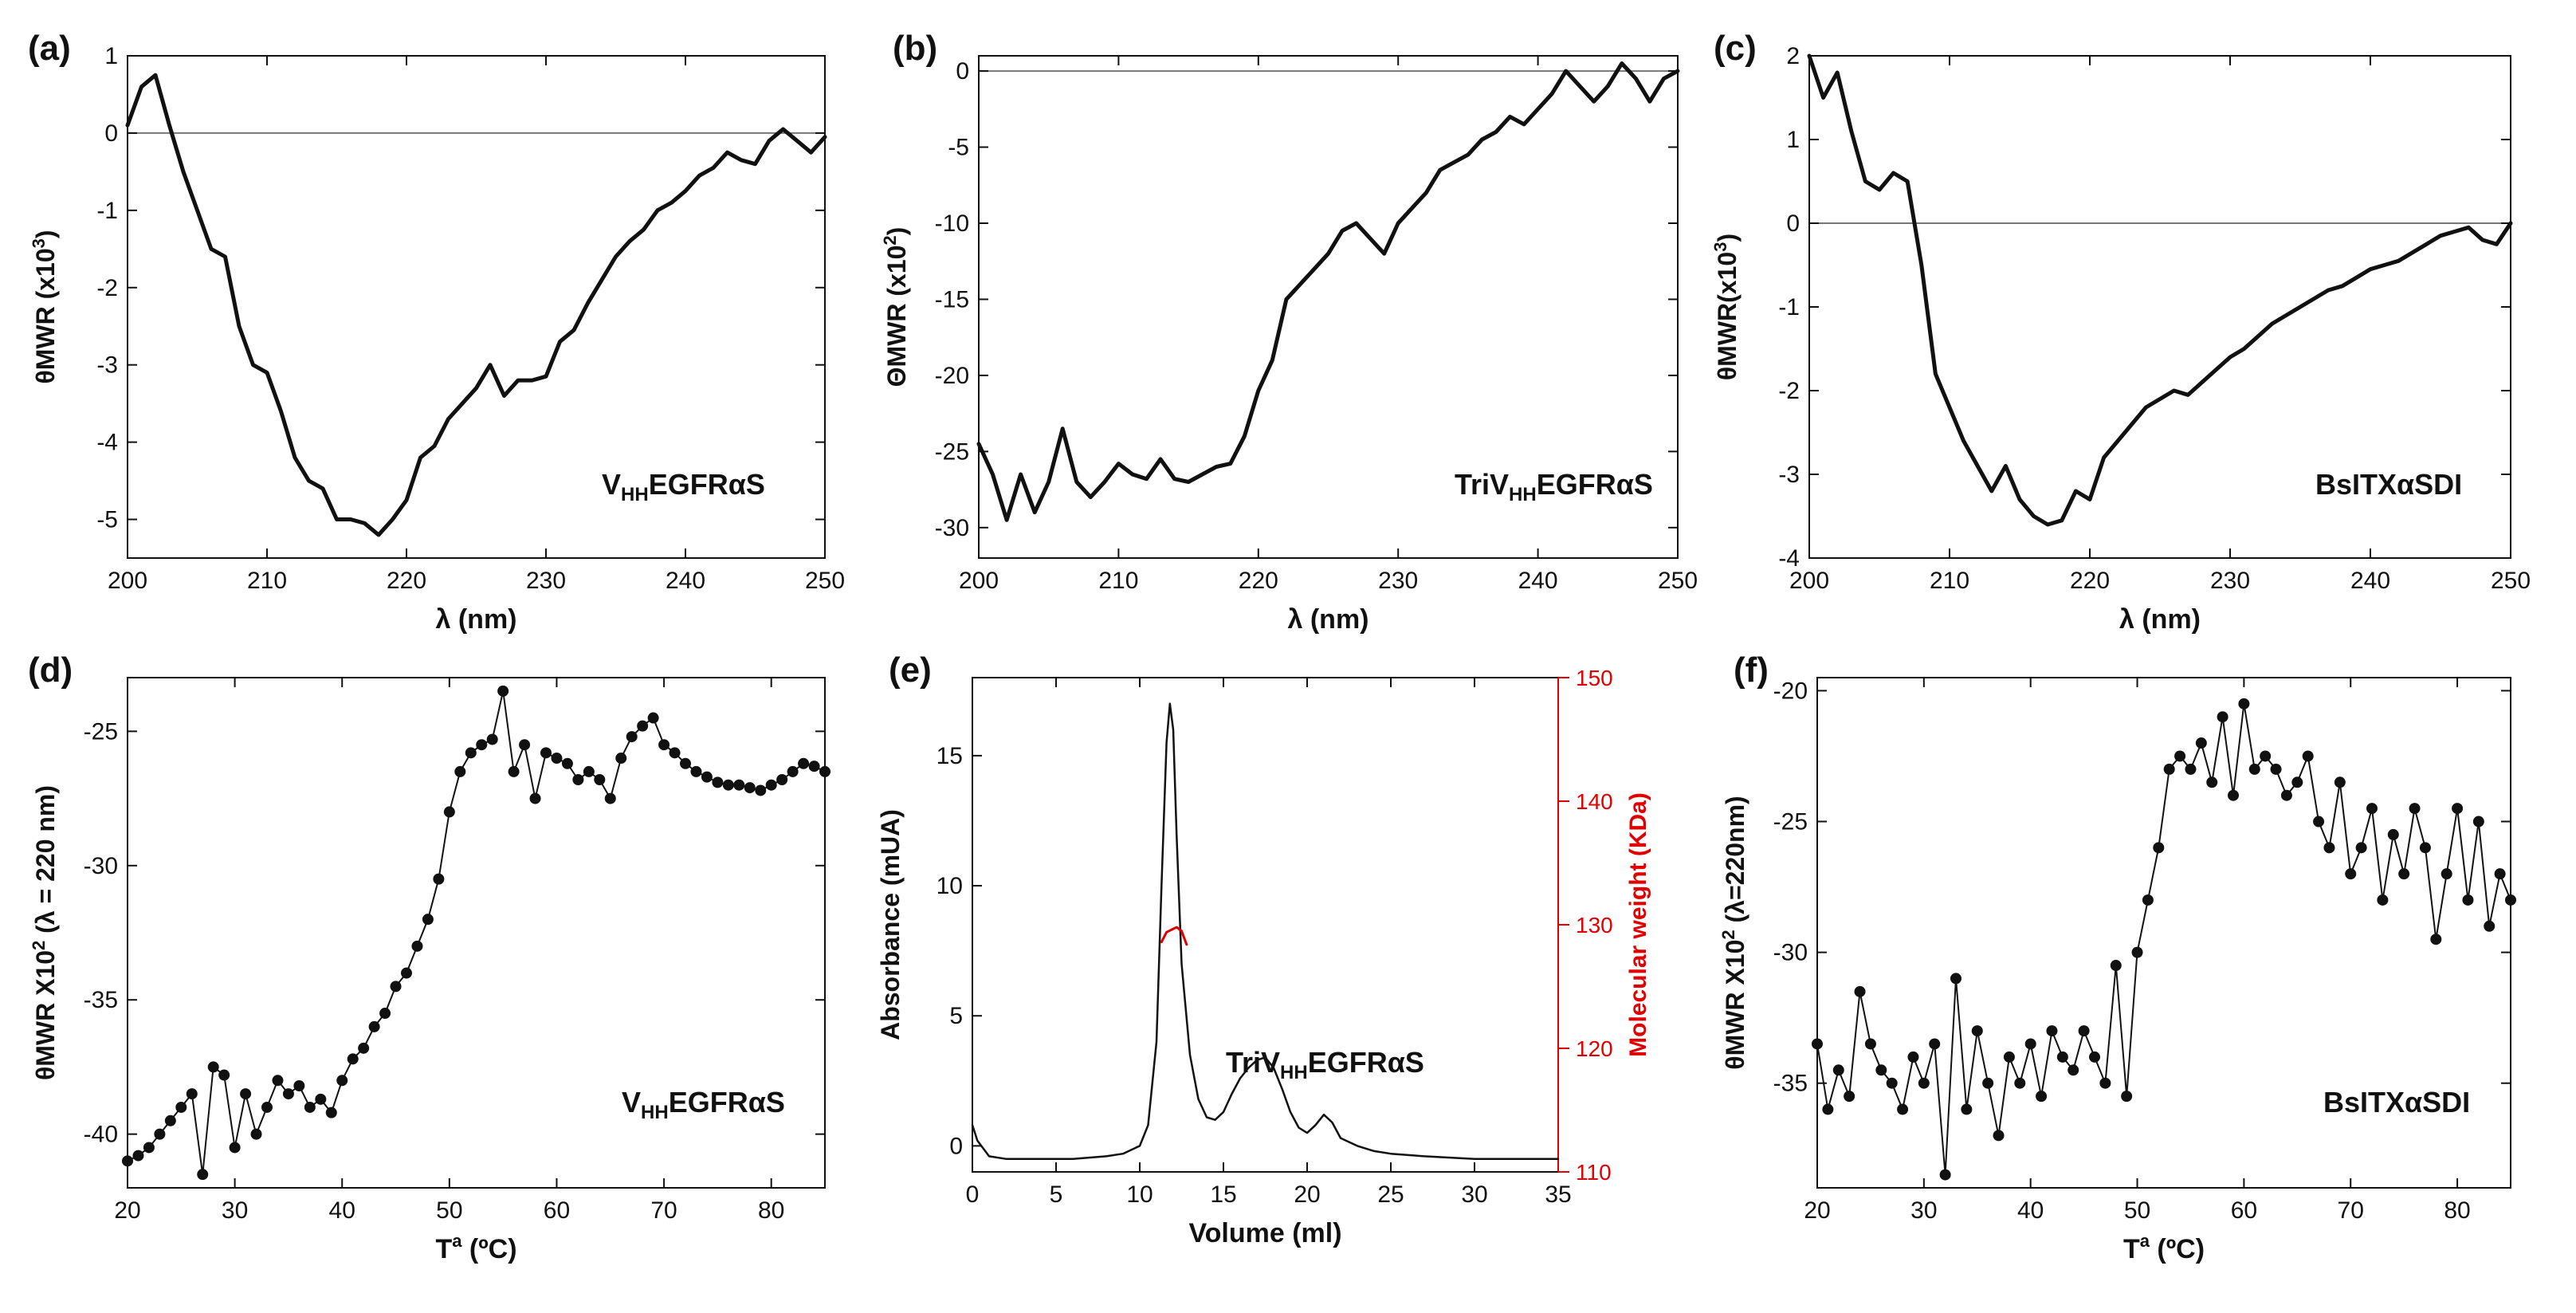 The image size is (2576, 1313). What do you see at coordinates (915, 48) in the screenshot?
I see `panel-label: (b)` at bounding box center [915, 48].